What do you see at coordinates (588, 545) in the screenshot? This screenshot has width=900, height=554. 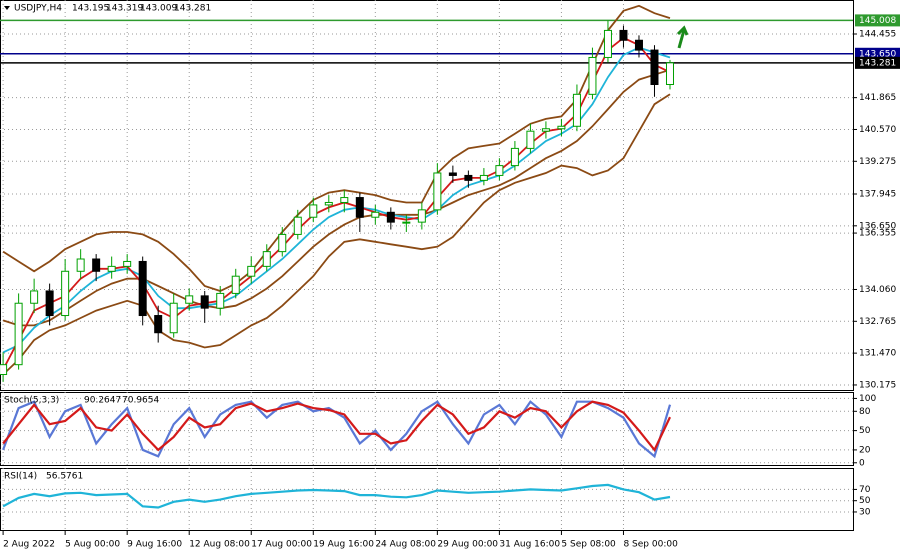 I see `x-tick-label: 5 Sep 08:00` at bounding box center [588, 545].